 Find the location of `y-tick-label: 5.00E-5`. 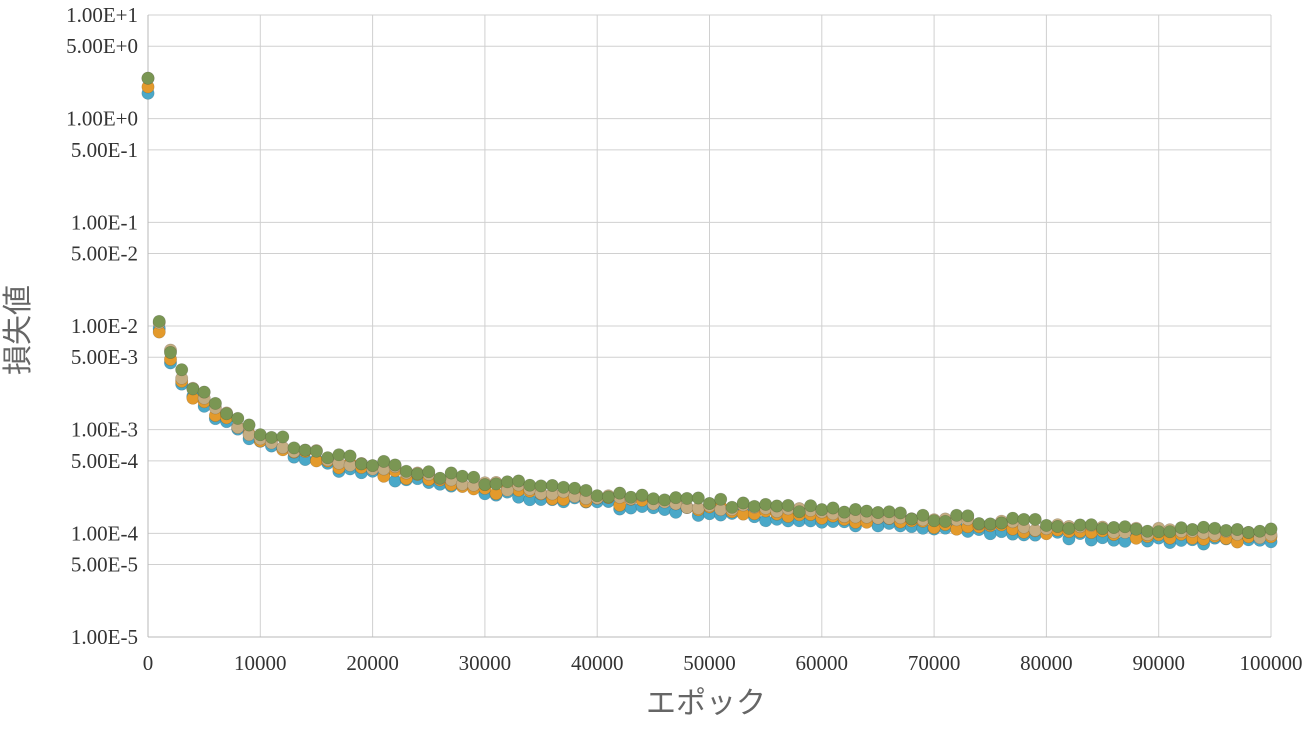

y-tick-label: 5.00E-5 is located at coordinates (104, 565).